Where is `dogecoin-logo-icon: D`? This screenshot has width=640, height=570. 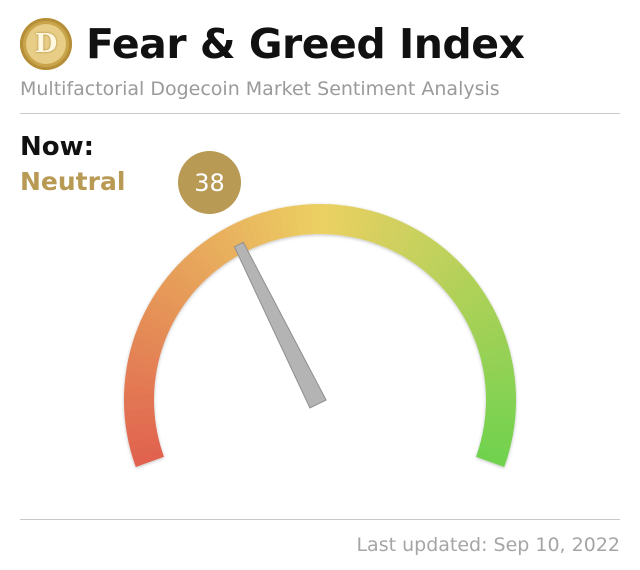 dogecoin-logo-icon: D is located at coordinates (46, 44).